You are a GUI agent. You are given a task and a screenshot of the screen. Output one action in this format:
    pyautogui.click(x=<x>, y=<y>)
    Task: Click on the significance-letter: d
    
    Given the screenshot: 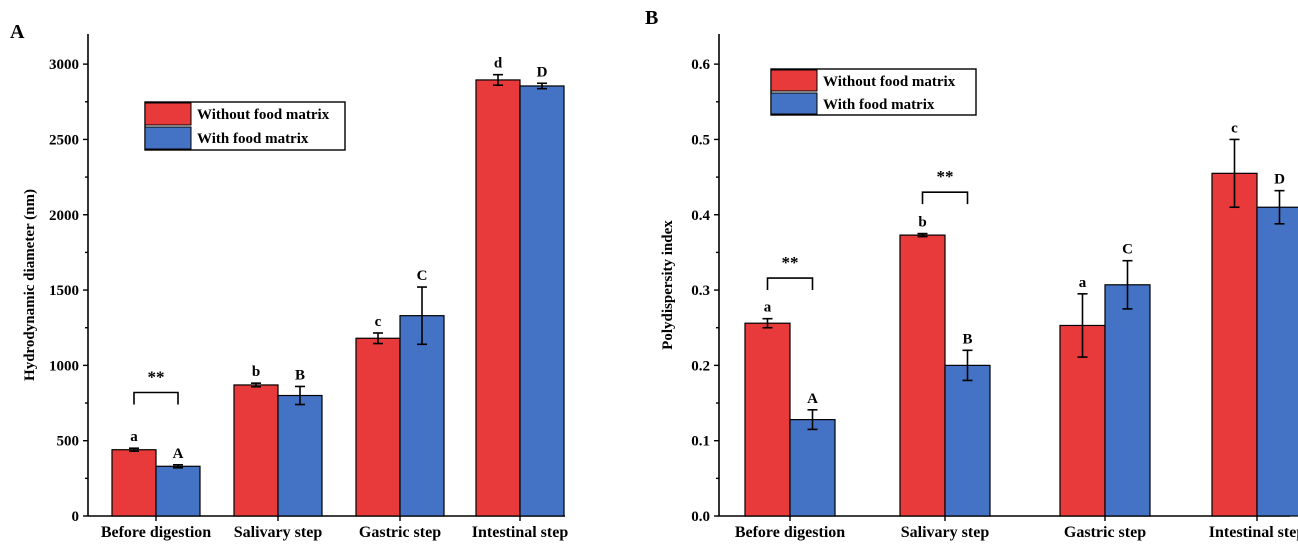 What is the action you would take?
    pyautogui.click(x=498, y=64)
    